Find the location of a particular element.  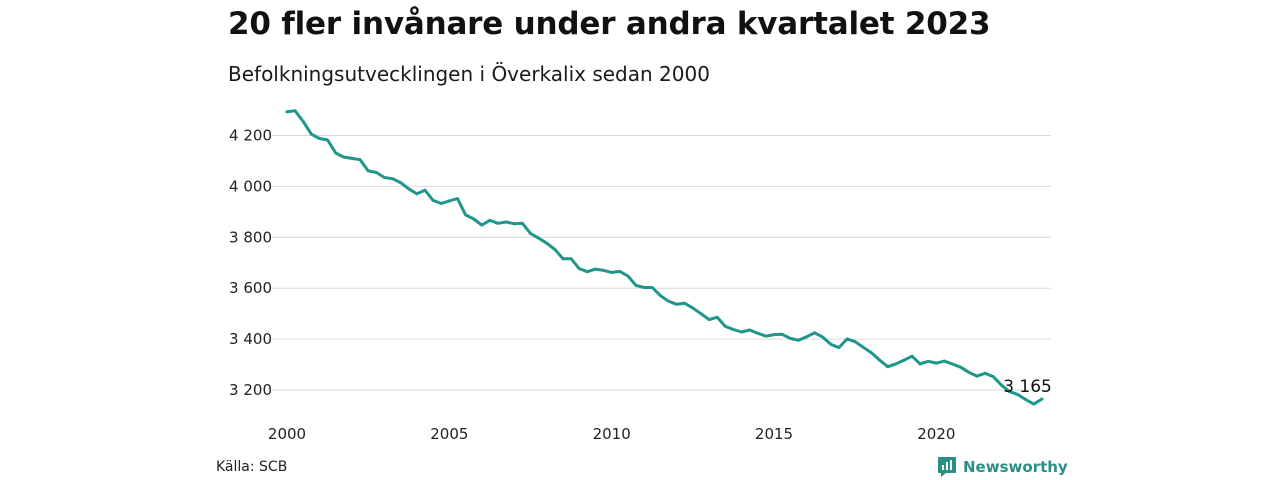

y-tick-label: 4 200 is located at coordinates (250, 135).